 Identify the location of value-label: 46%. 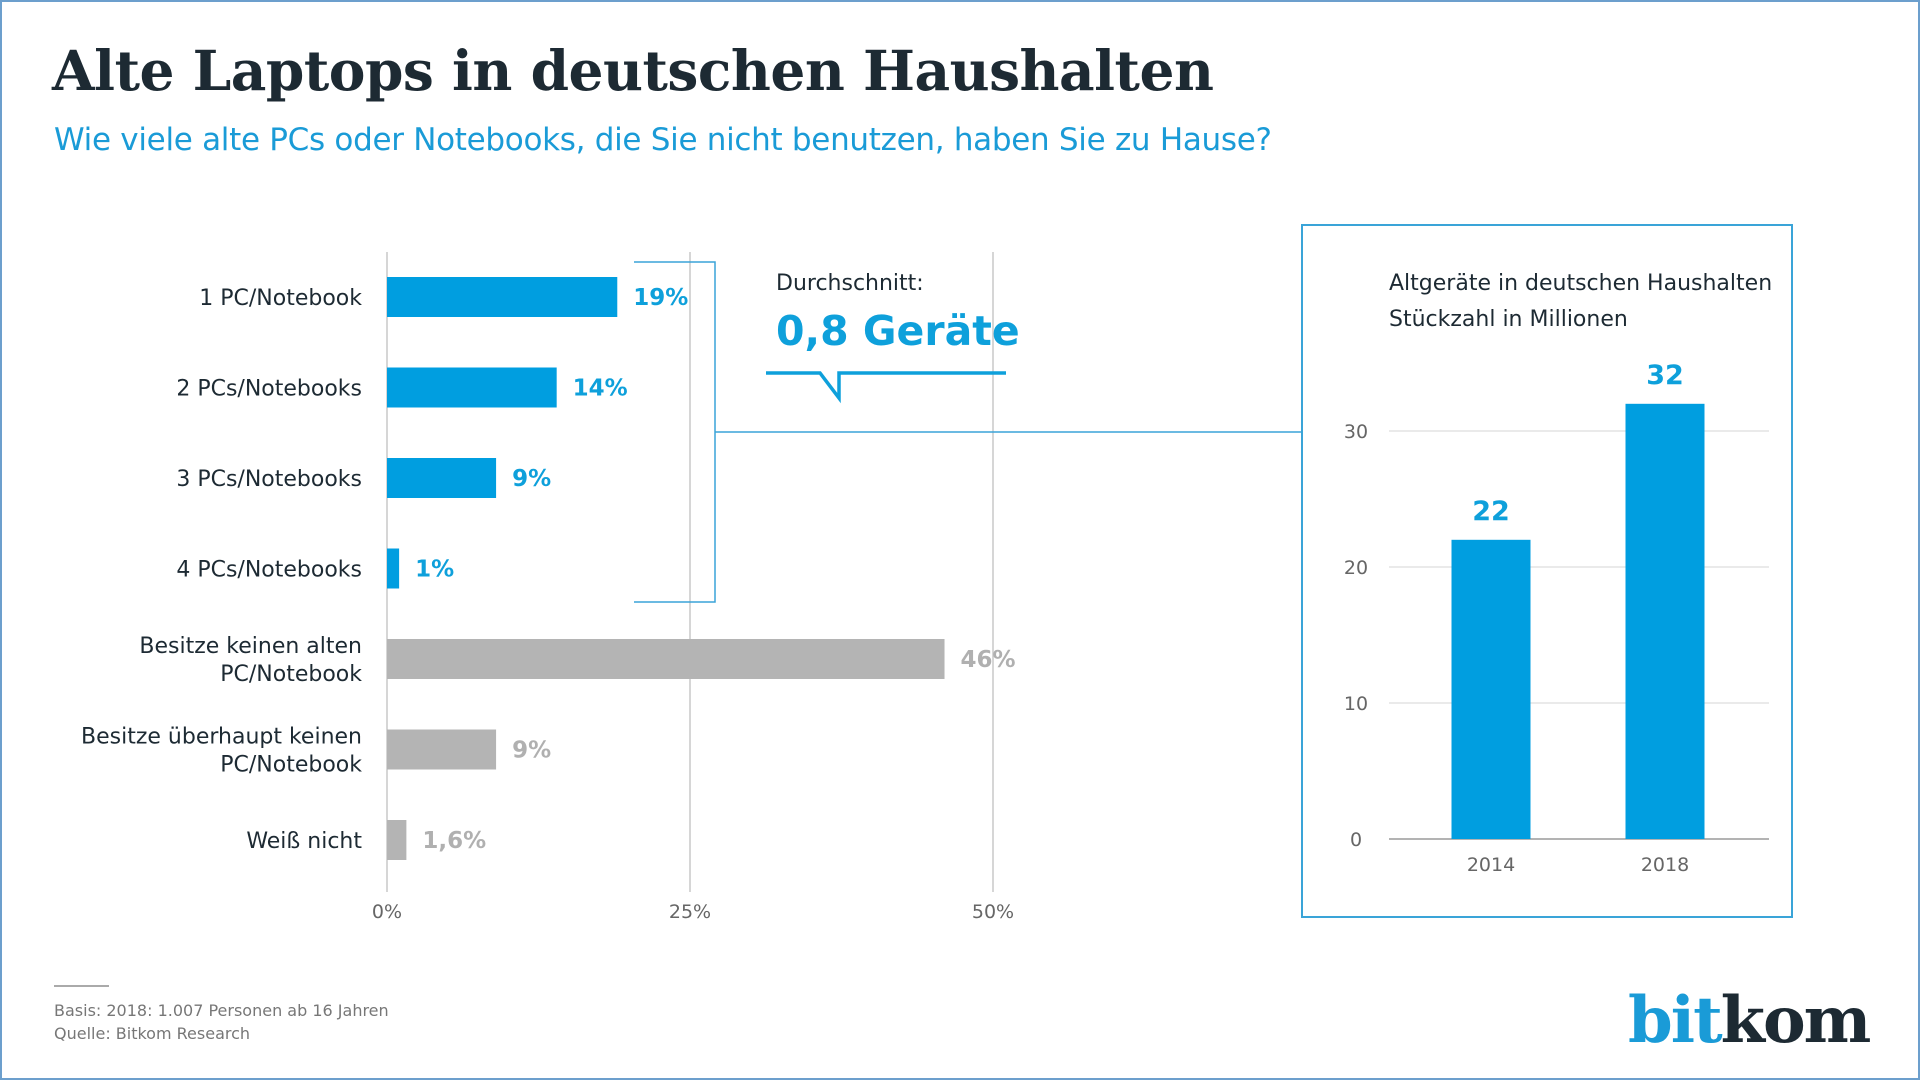
(988, 660).